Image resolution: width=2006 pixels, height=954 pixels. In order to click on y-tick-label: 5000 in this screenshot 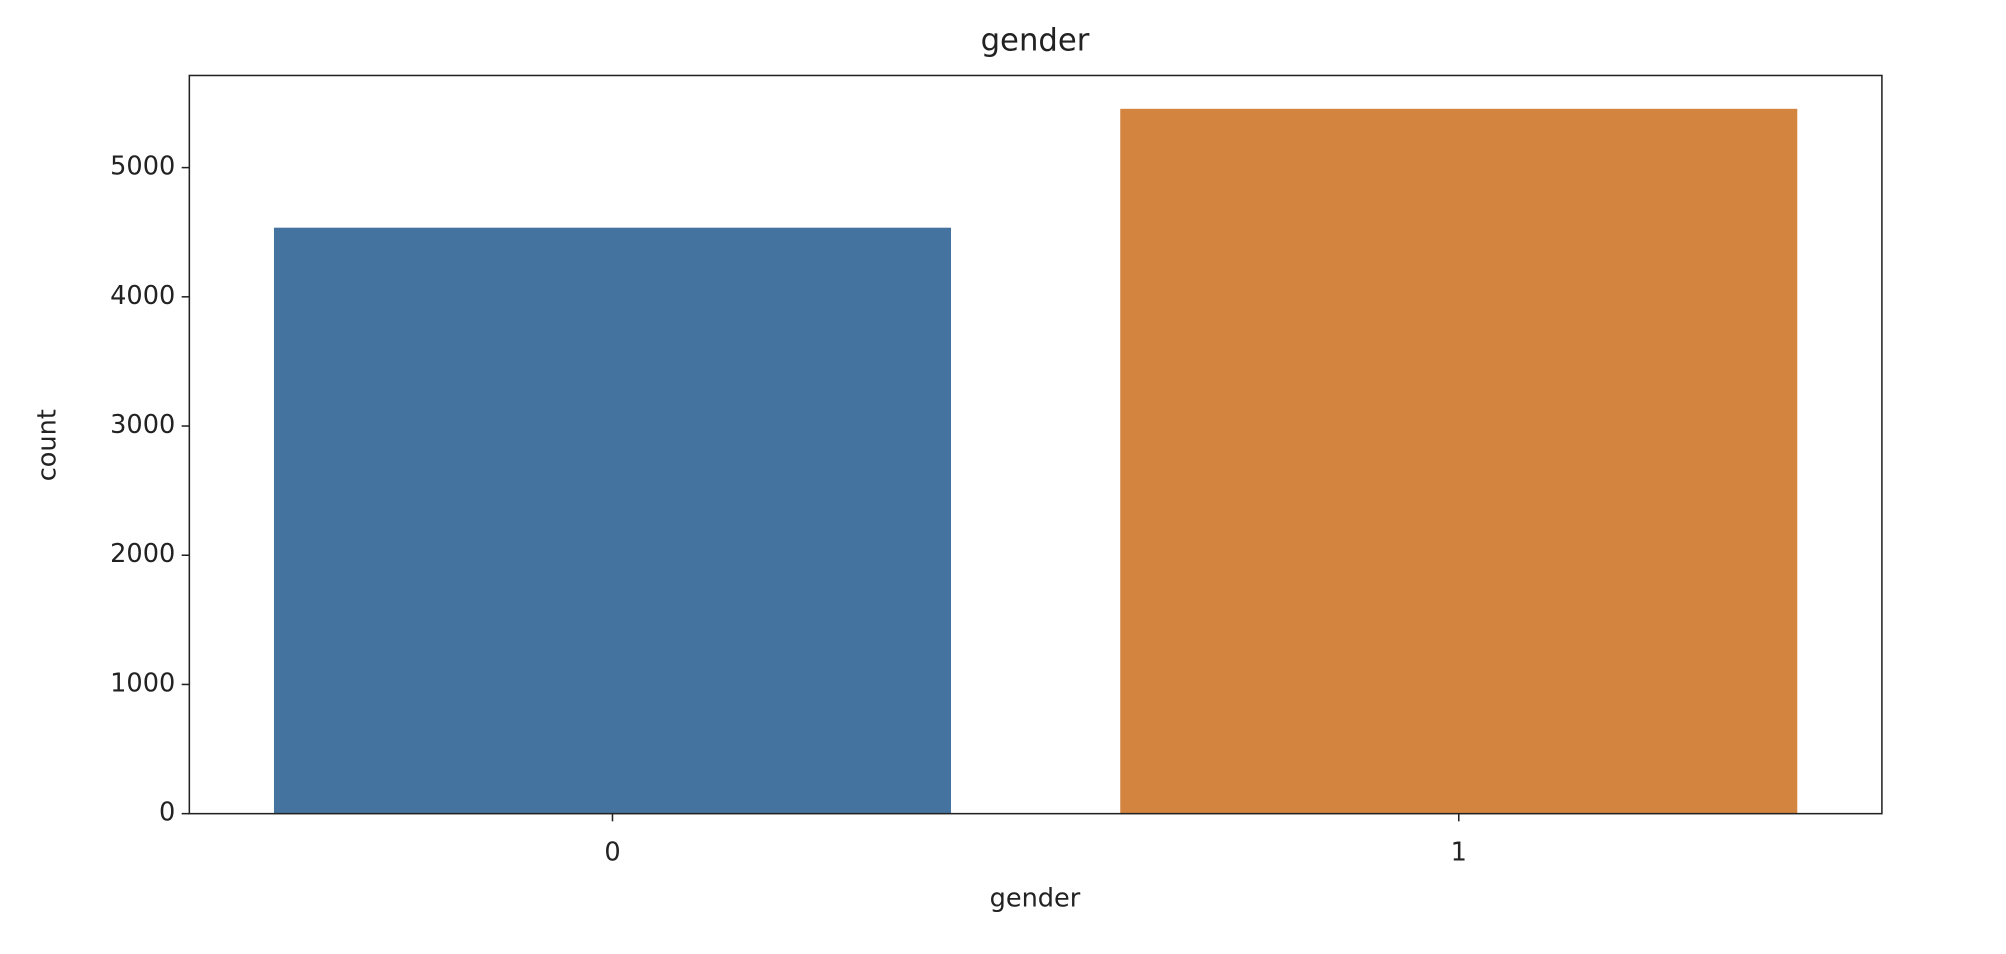, I will do `click(142, 167)`.